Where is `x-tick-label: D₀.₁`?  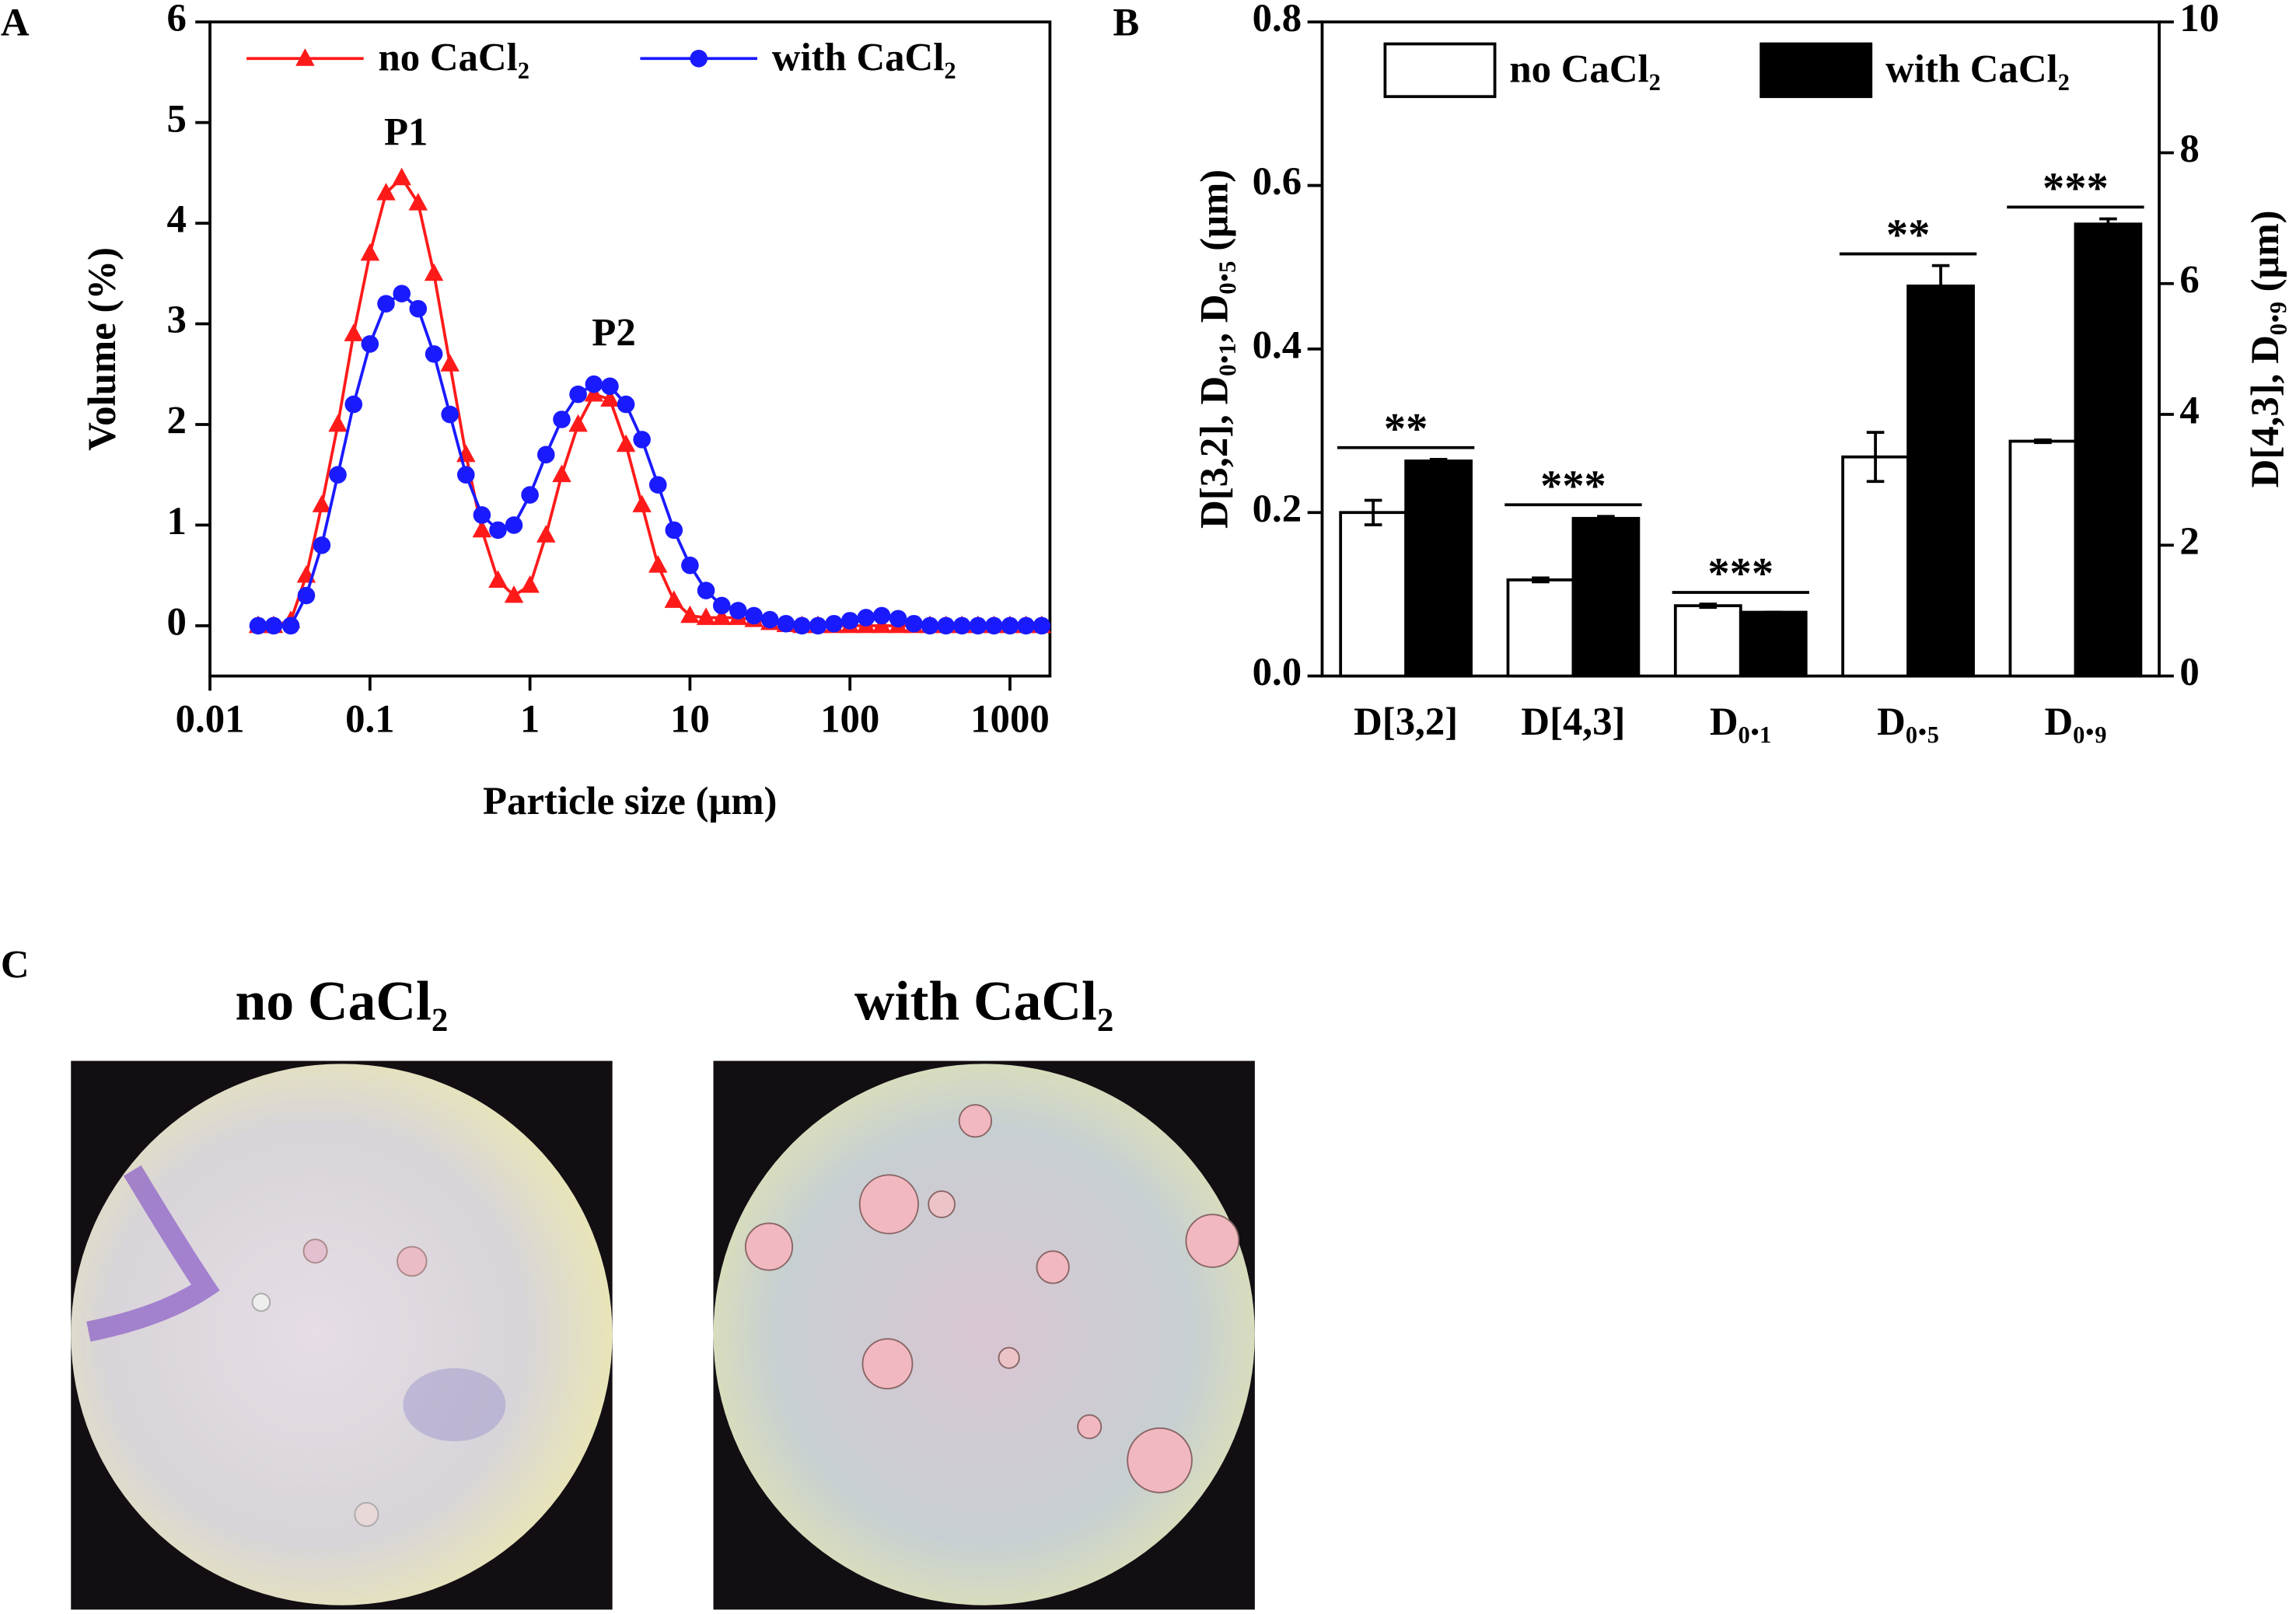 x-tick-label: D₀.₁ is located at coordinates (1741, 721).